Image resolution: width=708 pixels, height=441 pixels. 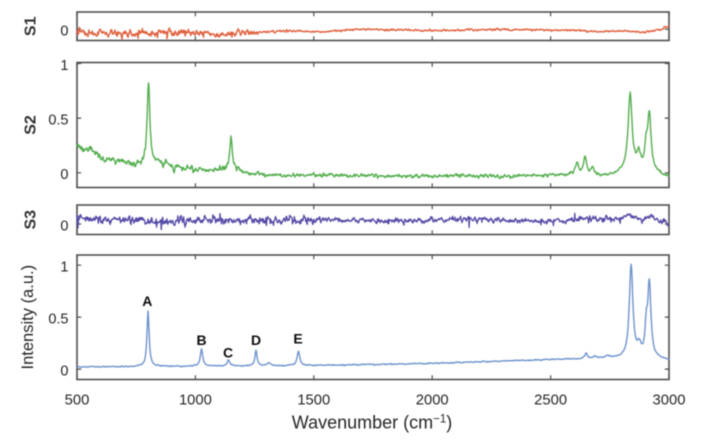 I want to click on svg-text: S3, so click(x=30, y=220).